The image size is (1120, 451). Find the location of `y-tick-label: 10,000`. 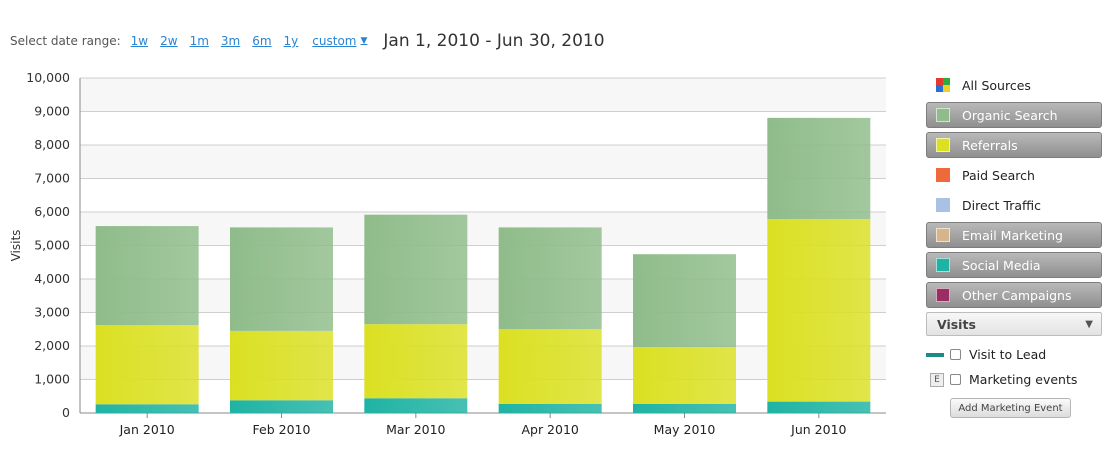

y-tick-label: 10,000 is located at coordinates (48, 77).